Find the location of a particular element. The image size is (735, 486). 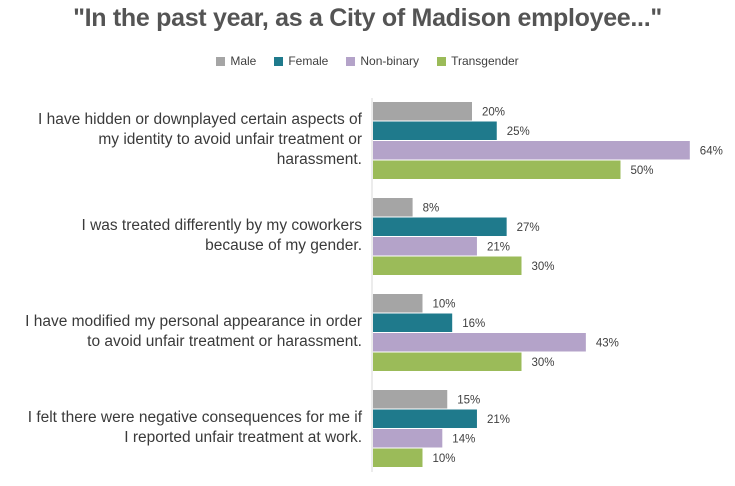

legend-item-female: Female is located at coordinates (301, 61).